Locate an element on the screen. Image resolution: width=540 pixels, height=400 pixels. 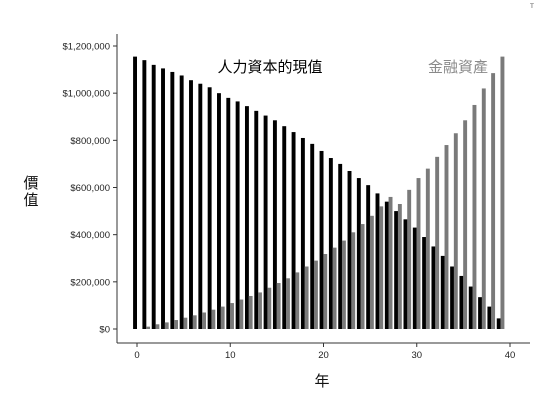
y-tick-label: $800,000 is located at coordinates (90, 141).